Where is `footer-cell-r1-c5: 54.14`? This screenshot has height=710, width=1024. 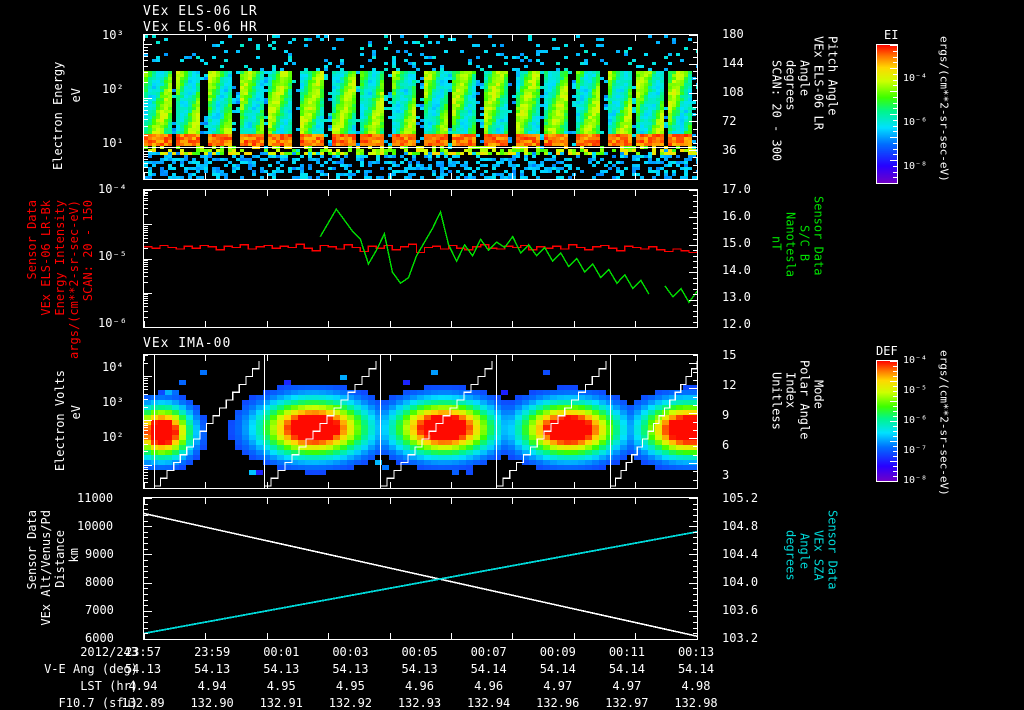
footer-cell-r1-c5: 54.14 is located at coordinates (489, 669).